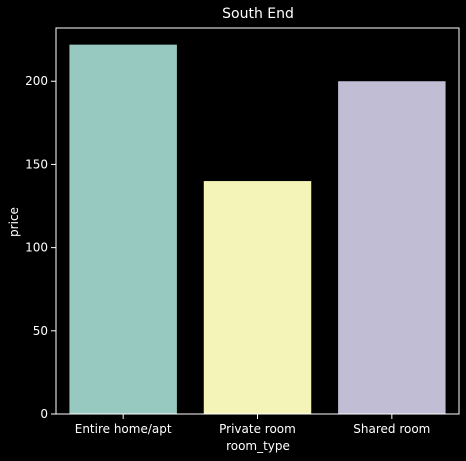  What do you see at coordinates (257, 297) in the screenshot?
I see `bar-private-room` at bounding box center [257, 297].